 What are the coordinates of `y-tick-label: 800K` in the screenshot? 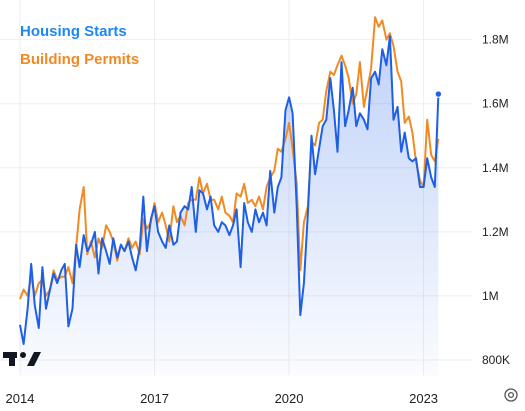 It's located at (496, 360).